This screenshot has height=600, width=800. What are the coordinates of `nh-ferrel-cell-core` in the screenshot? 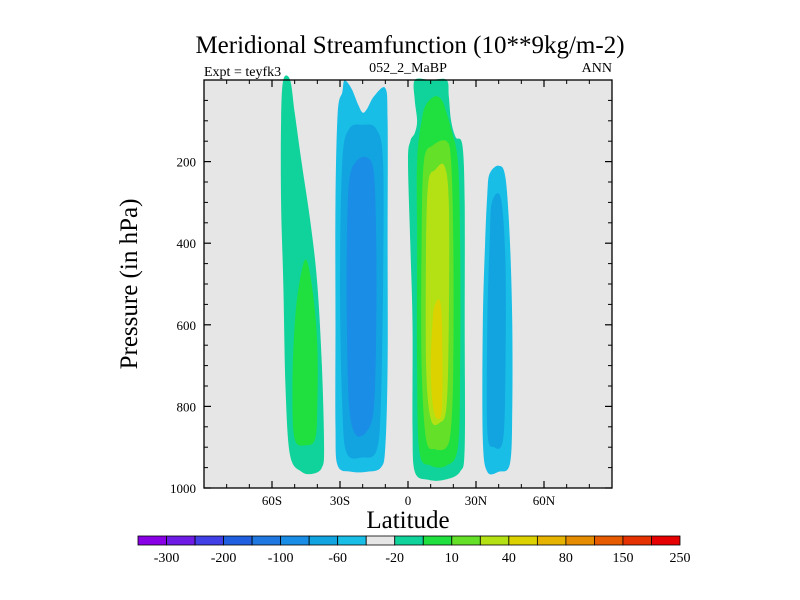 It's located at (496, 321).